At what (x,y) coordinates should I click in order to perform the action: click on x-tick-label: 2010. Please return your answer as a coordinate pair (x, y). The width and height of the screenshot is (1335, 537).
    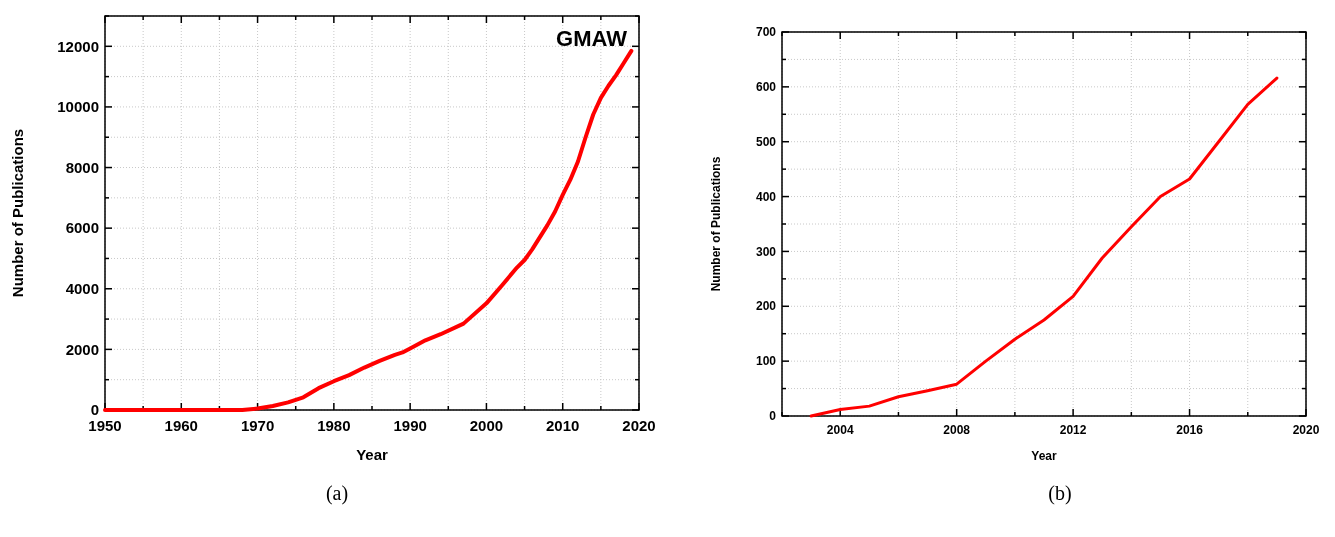
    Looking at the image, I should click on (563, 425).